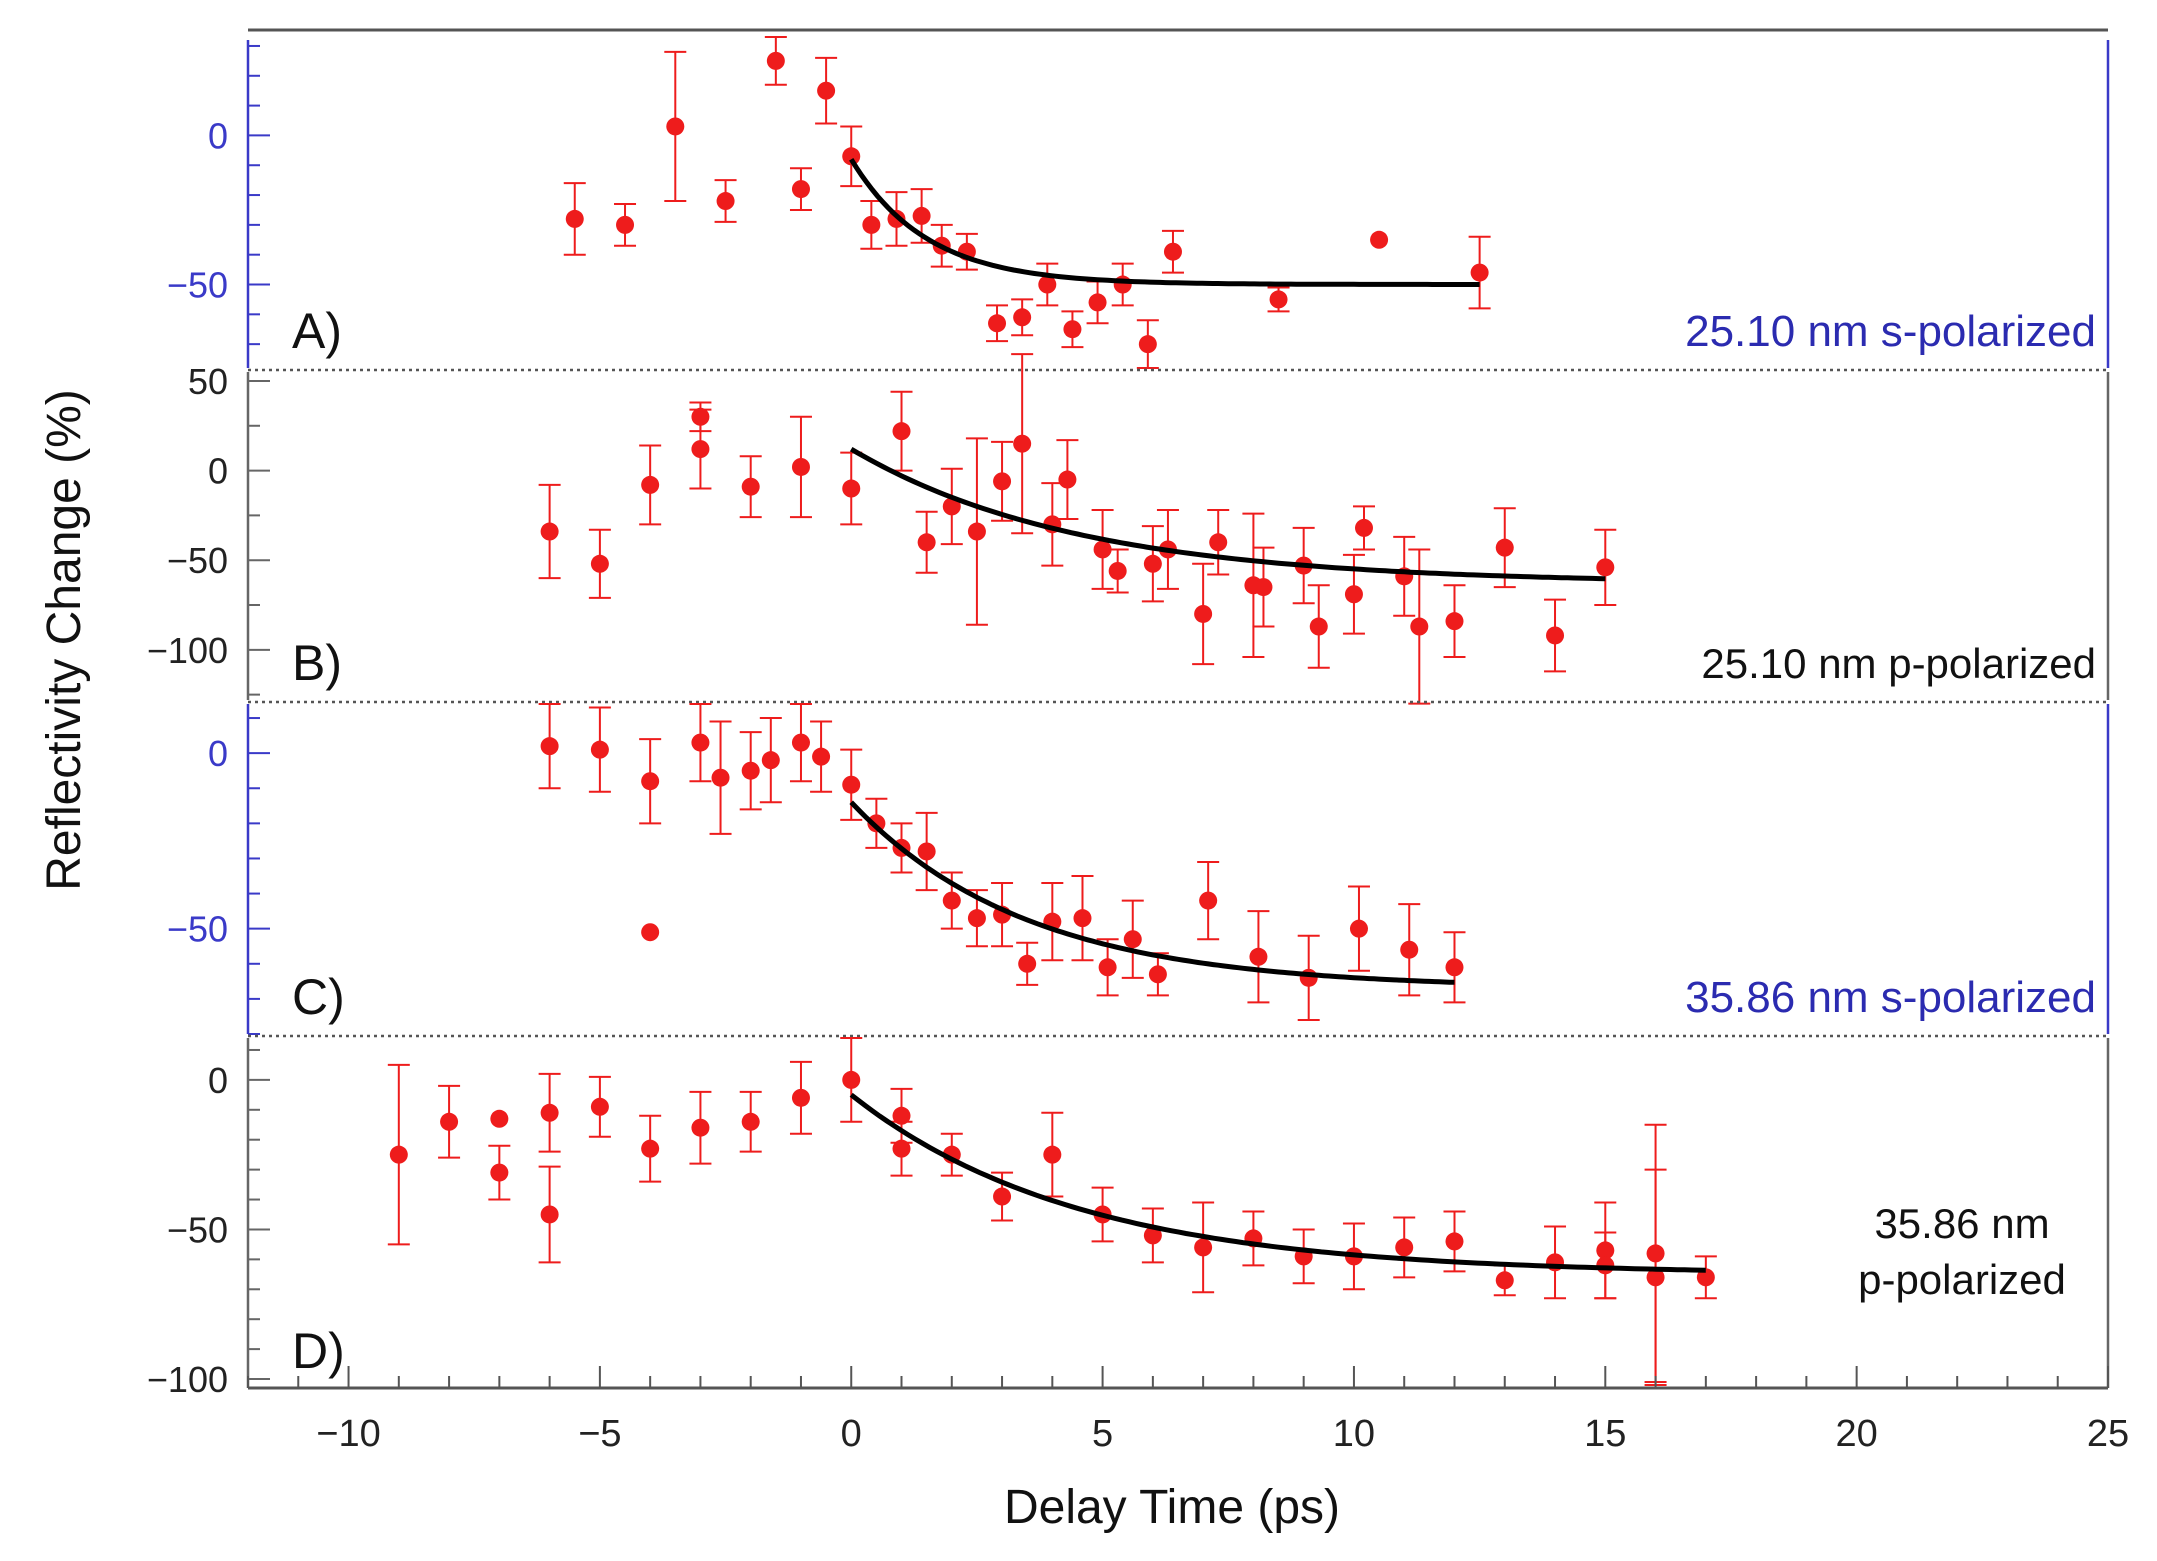  I want to click on x-axis-label: Delay Time (ps), so click(1172, 1507).